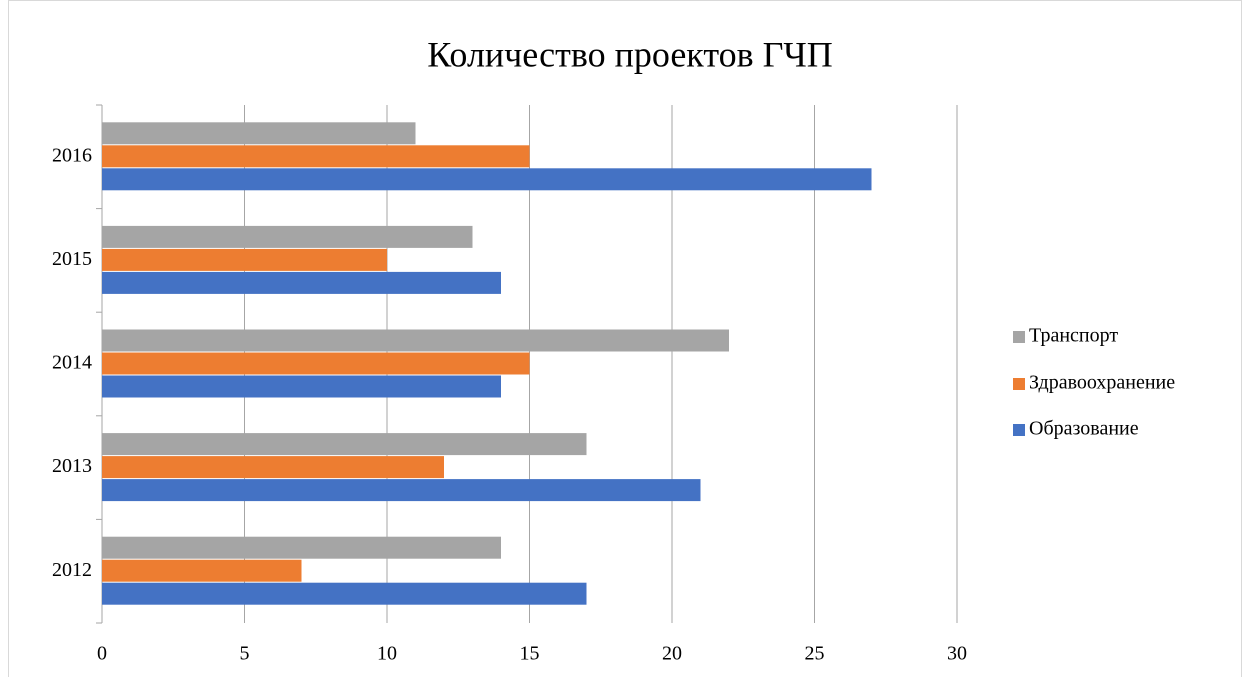 This screenshot has width=1243, height=677. What do you see at coordinates (72, 466) in the screenshot?
I see `y-tick-label: 2013` at bounding box center [72, 466].